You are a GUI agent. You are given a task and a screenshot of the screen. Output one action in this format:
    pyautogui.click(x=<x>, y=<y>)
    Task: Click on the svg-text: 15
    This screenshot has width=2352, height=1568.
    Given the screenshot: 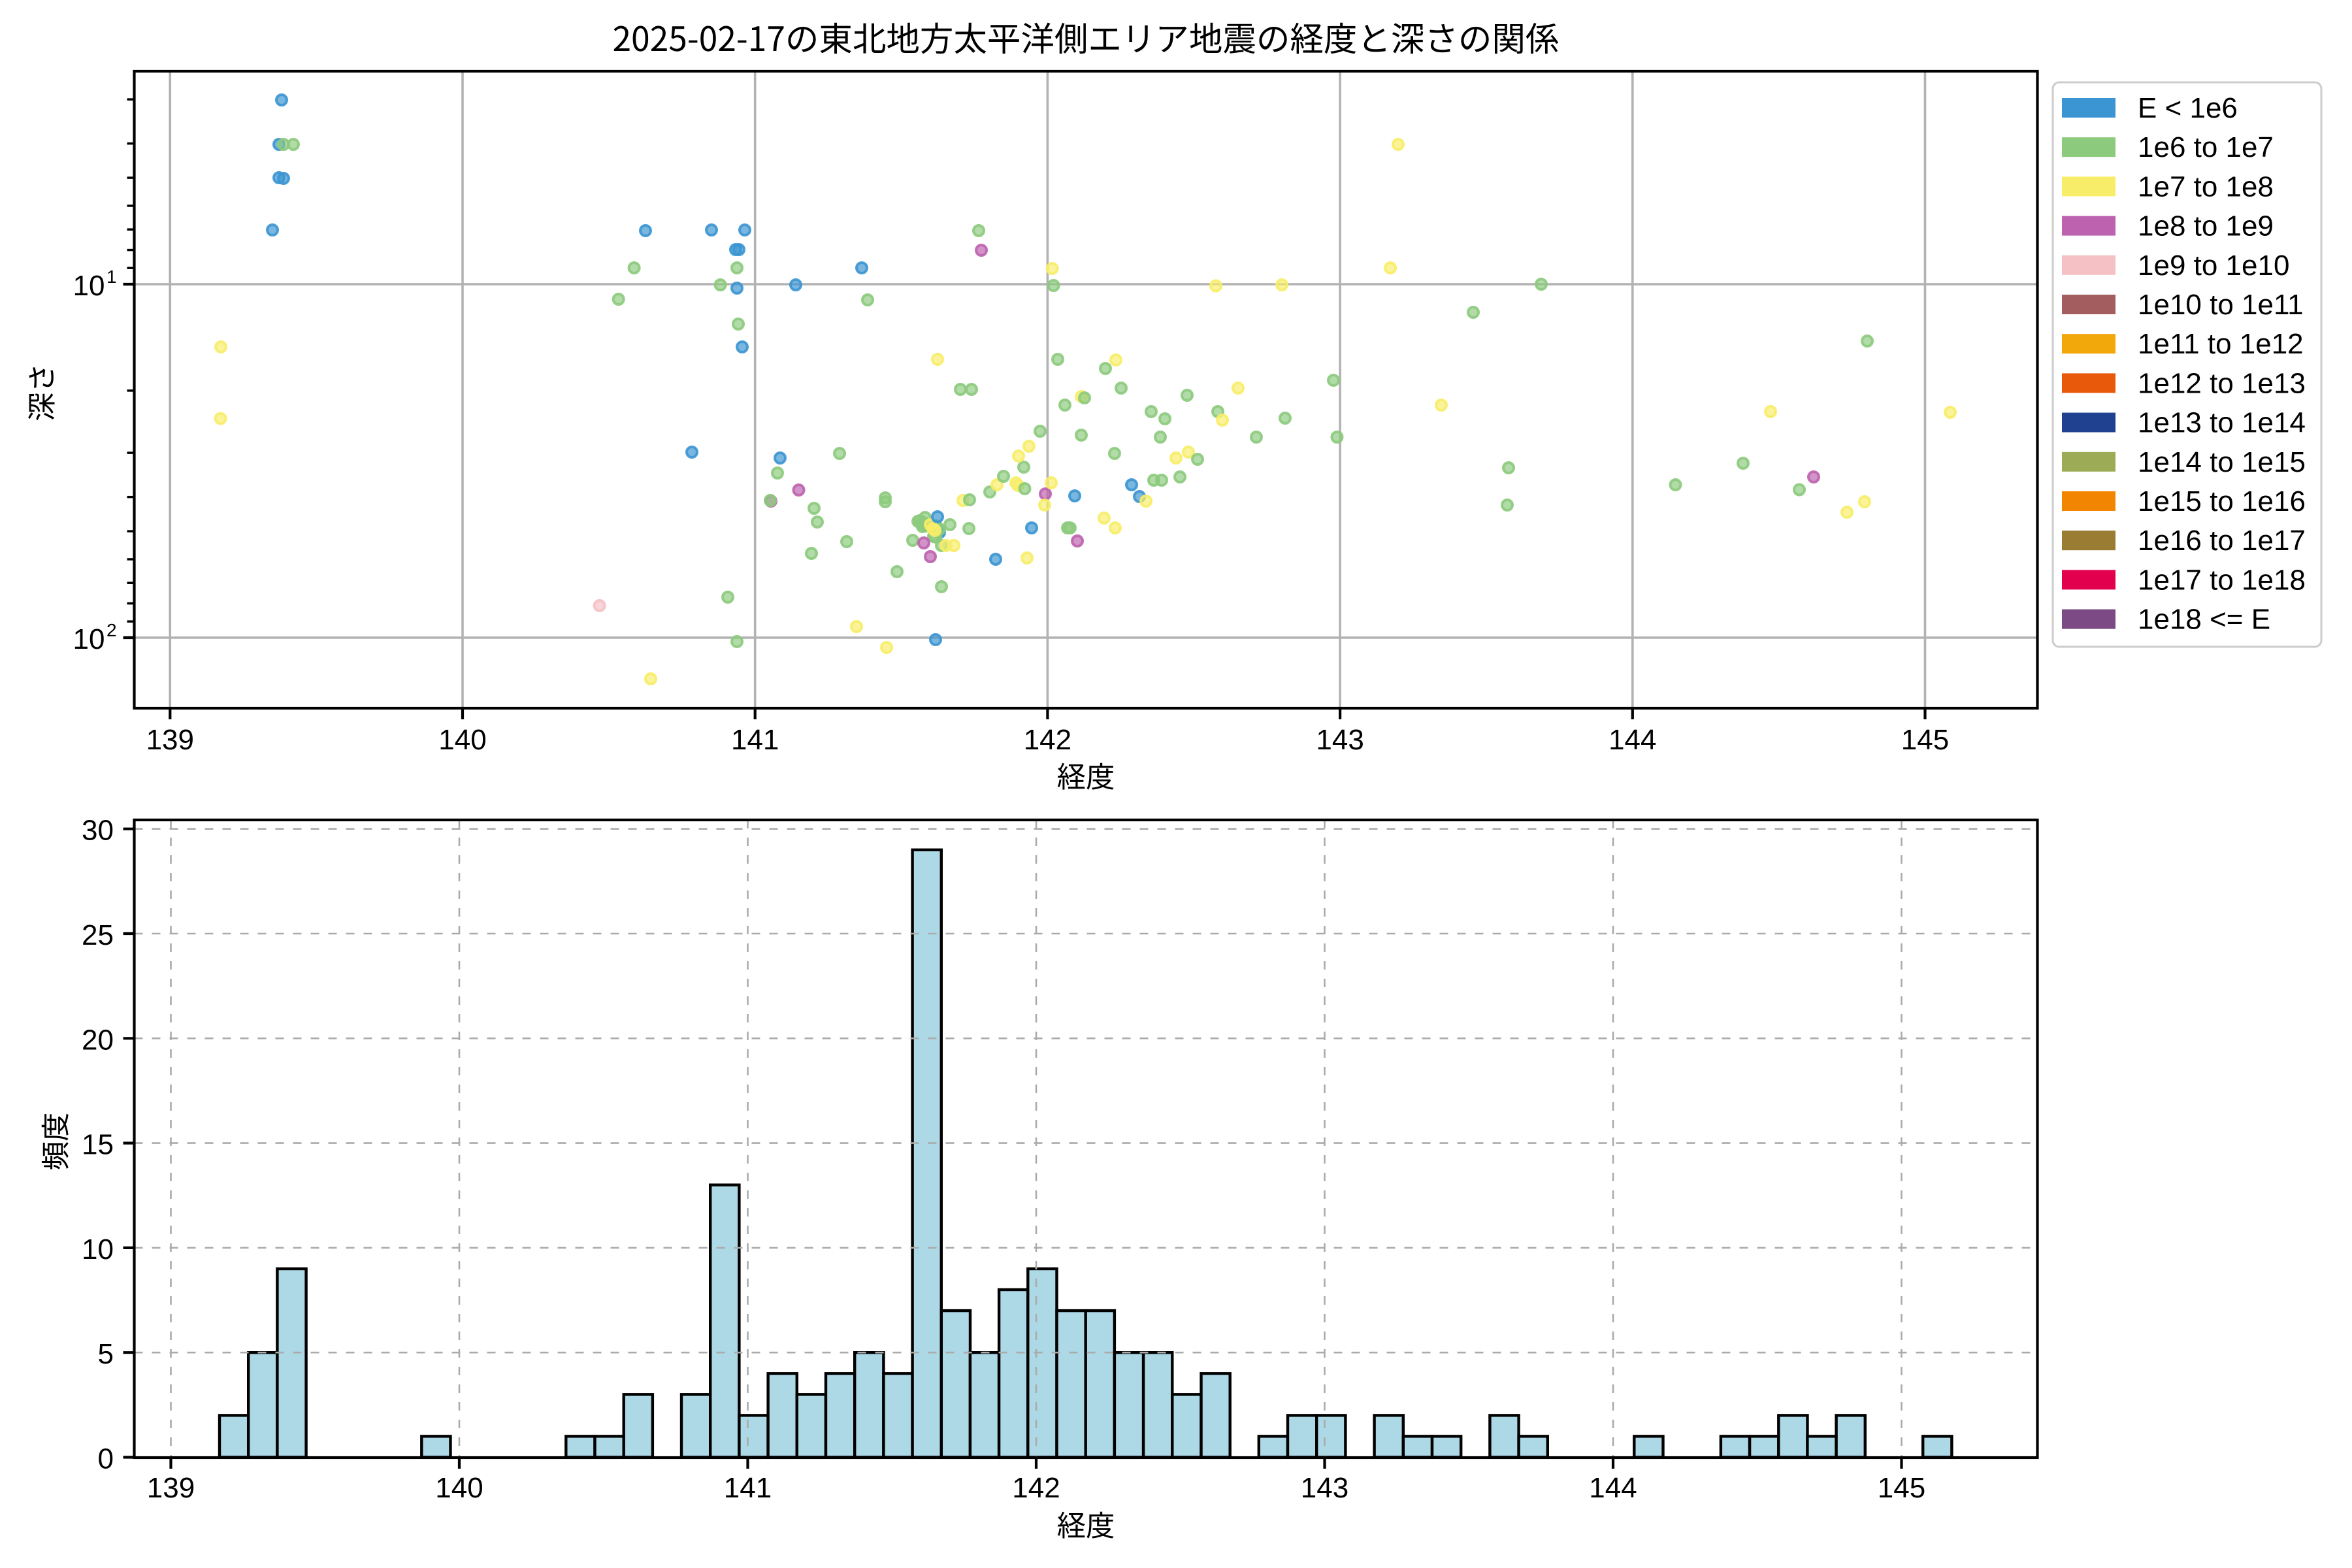 What is the action you would take?
    pyautogui.click(x=98, y=1145)
    